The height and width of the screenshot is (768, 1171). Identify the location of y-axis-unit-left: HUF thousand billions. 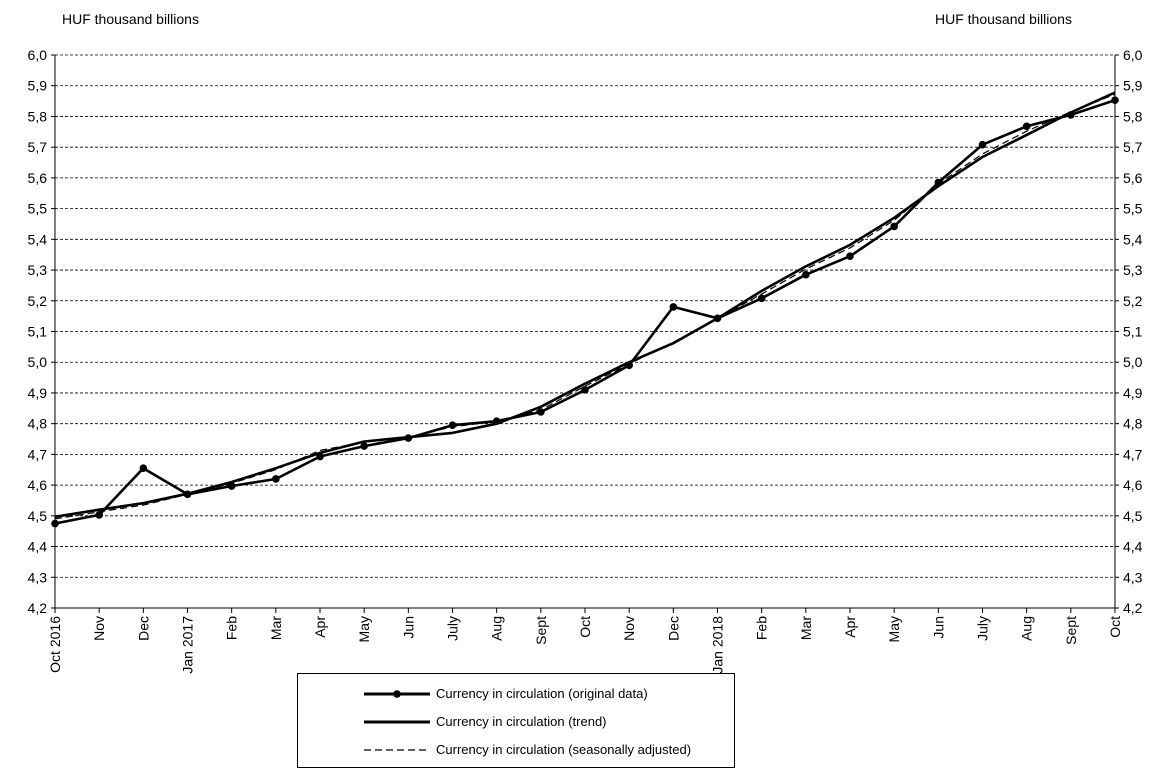
(130, 19).